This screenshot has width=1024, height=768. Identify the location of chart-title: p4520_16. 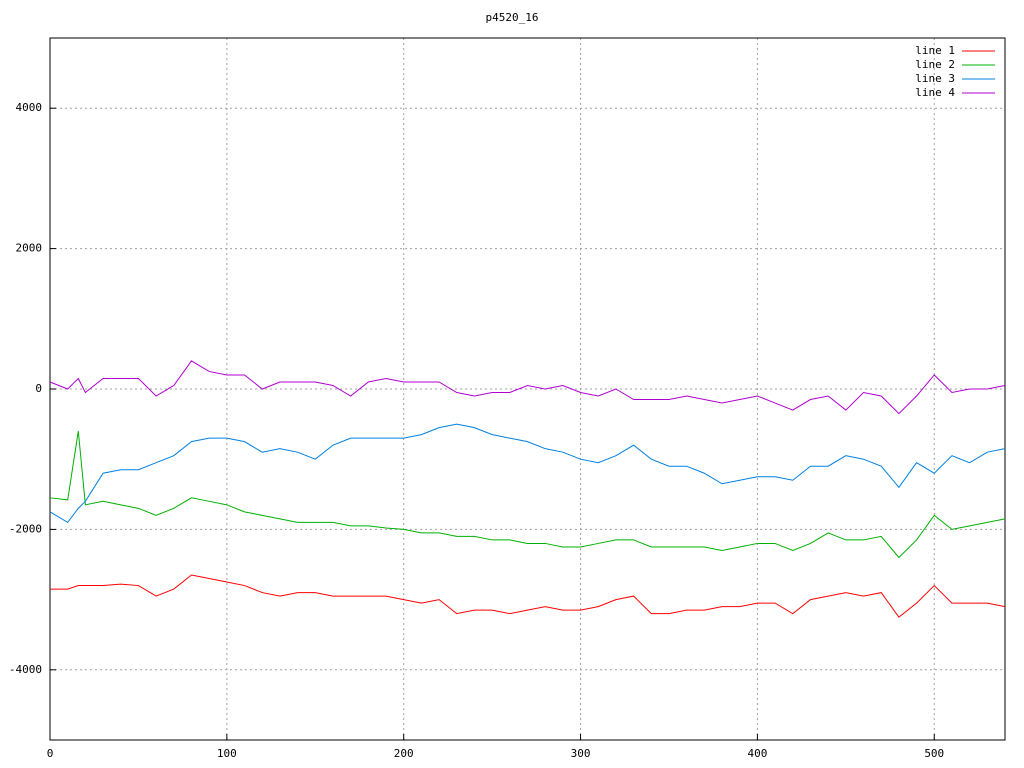
(512, 17).